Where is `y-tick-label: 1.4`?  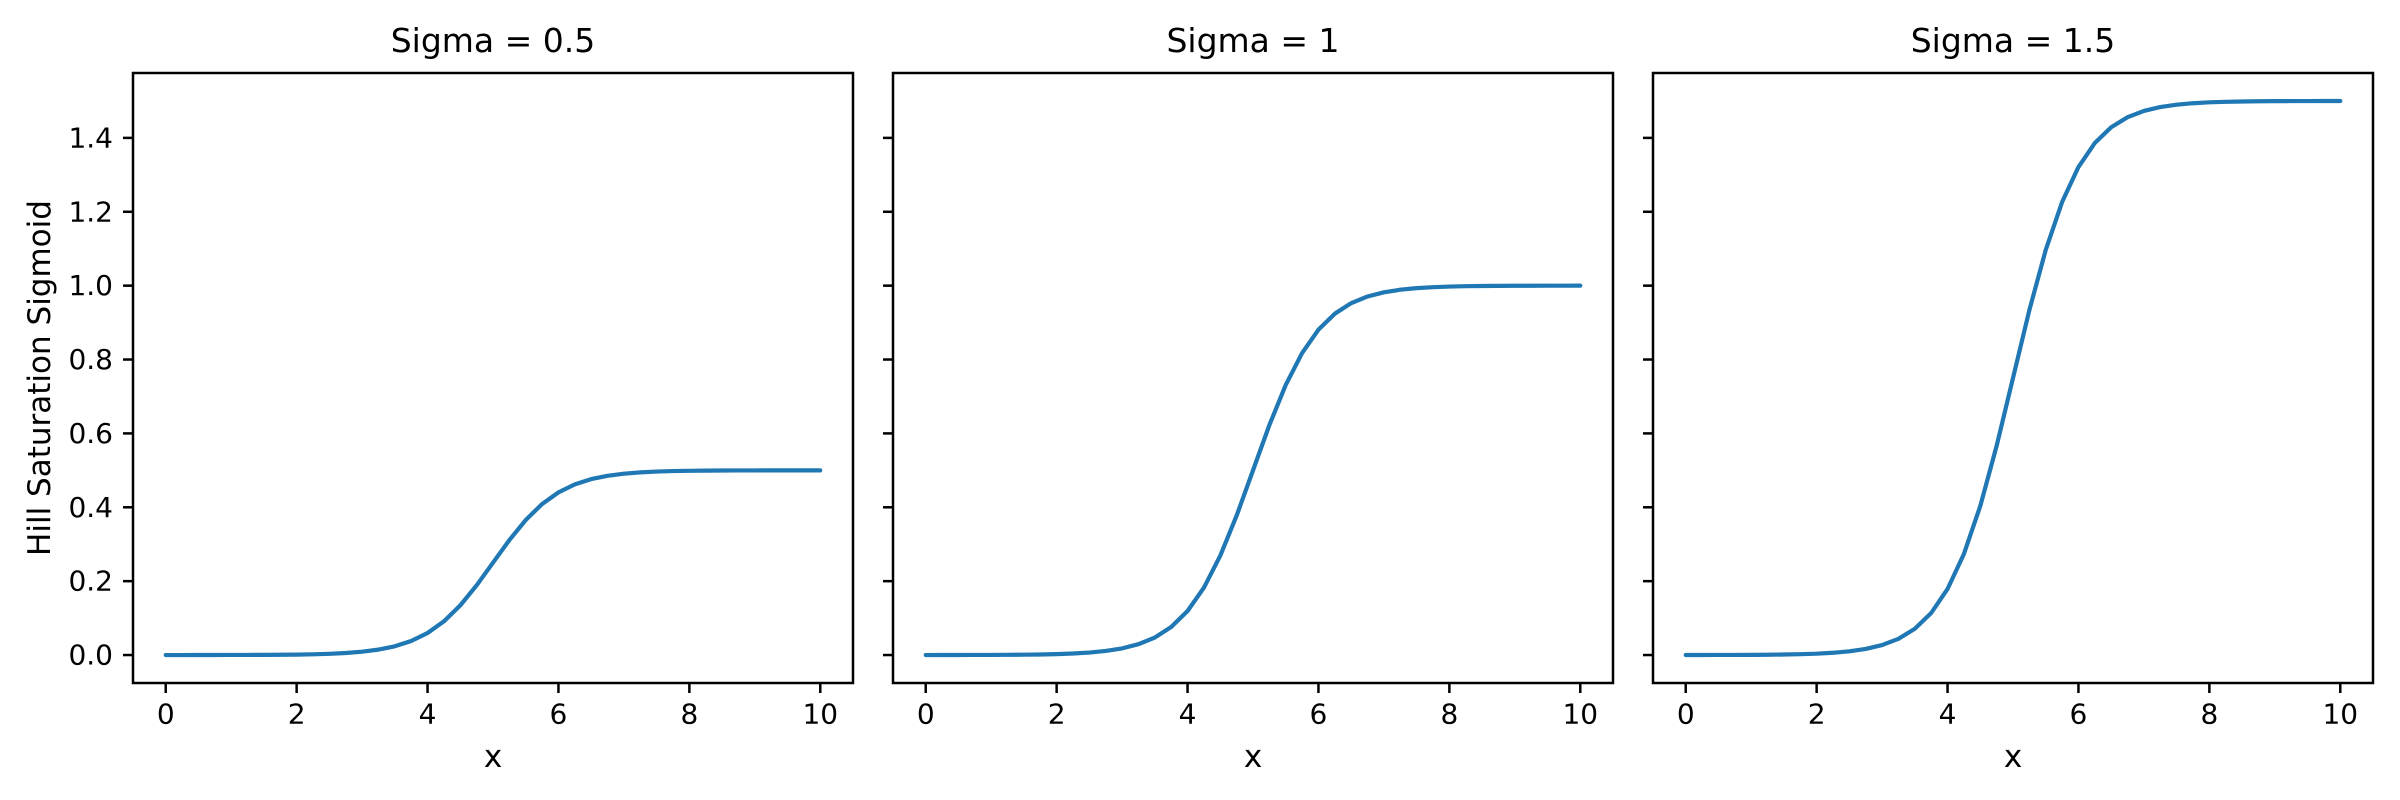 y-tick-label: 1.4 is located at coordinates (90, 137).